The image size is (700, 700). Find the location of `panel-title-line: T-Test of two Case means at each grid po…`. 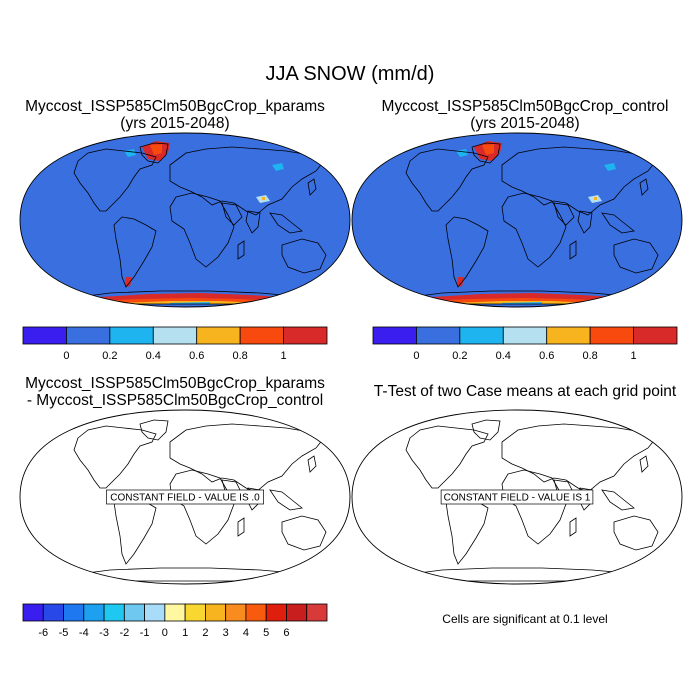

panel-title-line: T-Test of two Case means at each grid po… is located at coordinates (525, 391).